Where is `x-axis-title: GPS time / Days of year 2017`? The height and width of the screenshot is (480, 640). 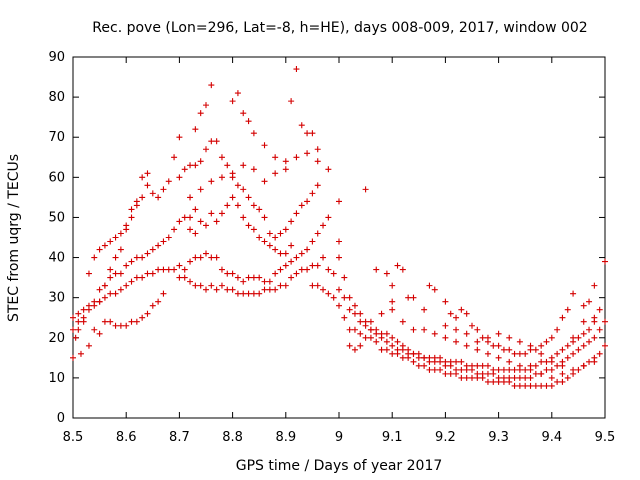 x-axis-title: GPS time / Days of year 2017 is located at coordinates (339, 466).